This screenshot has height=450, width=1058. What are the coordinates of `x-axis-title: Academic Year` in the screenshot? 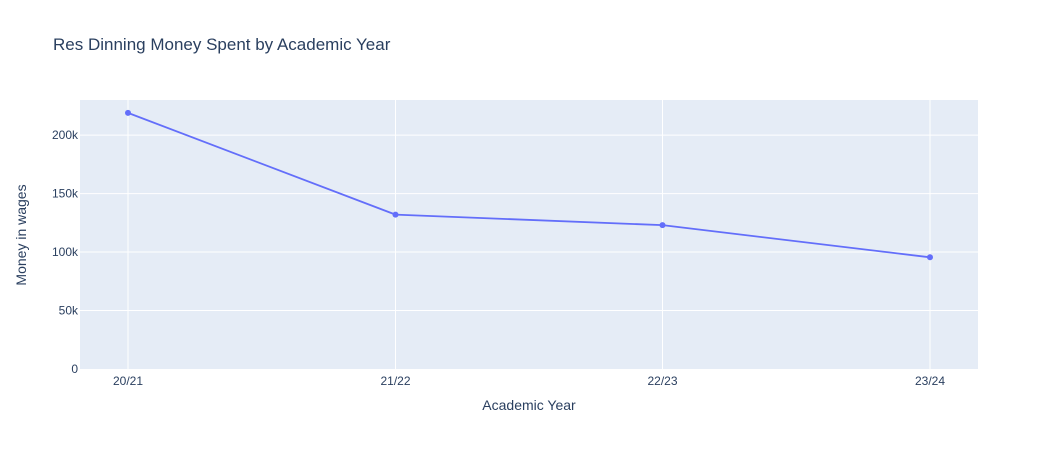 It's located at (529, 405).